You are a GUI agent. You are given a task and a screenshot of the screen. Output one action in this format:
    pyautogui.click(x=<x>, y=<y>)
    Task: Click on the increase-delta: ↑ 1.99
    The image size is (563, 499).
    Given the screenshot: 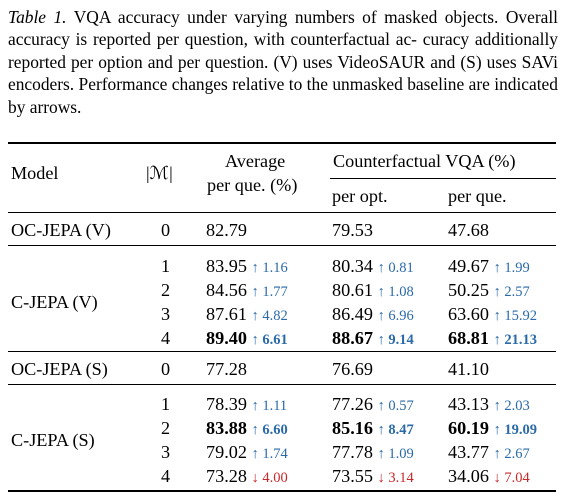 What is the action you would take?
    pyautogui.click(x=511, y=268)
    